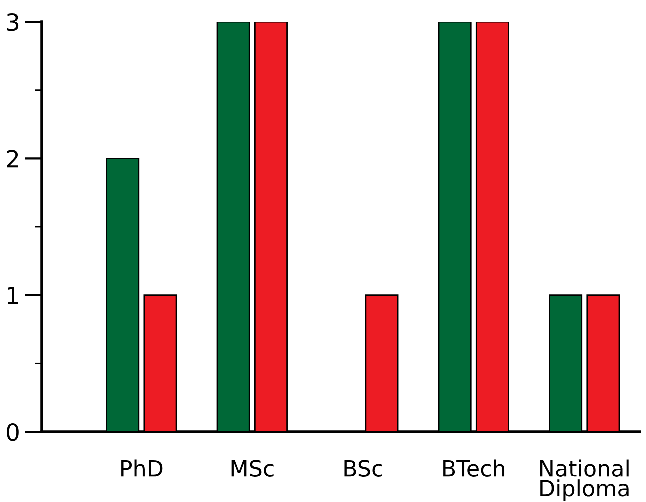 Image resolution: width=646 pixels, height=502 pixels. What do you see at coordinates (12, 159) in the screenshot?
I see `y-tick-label: 2` at bounding box center [12, 159].